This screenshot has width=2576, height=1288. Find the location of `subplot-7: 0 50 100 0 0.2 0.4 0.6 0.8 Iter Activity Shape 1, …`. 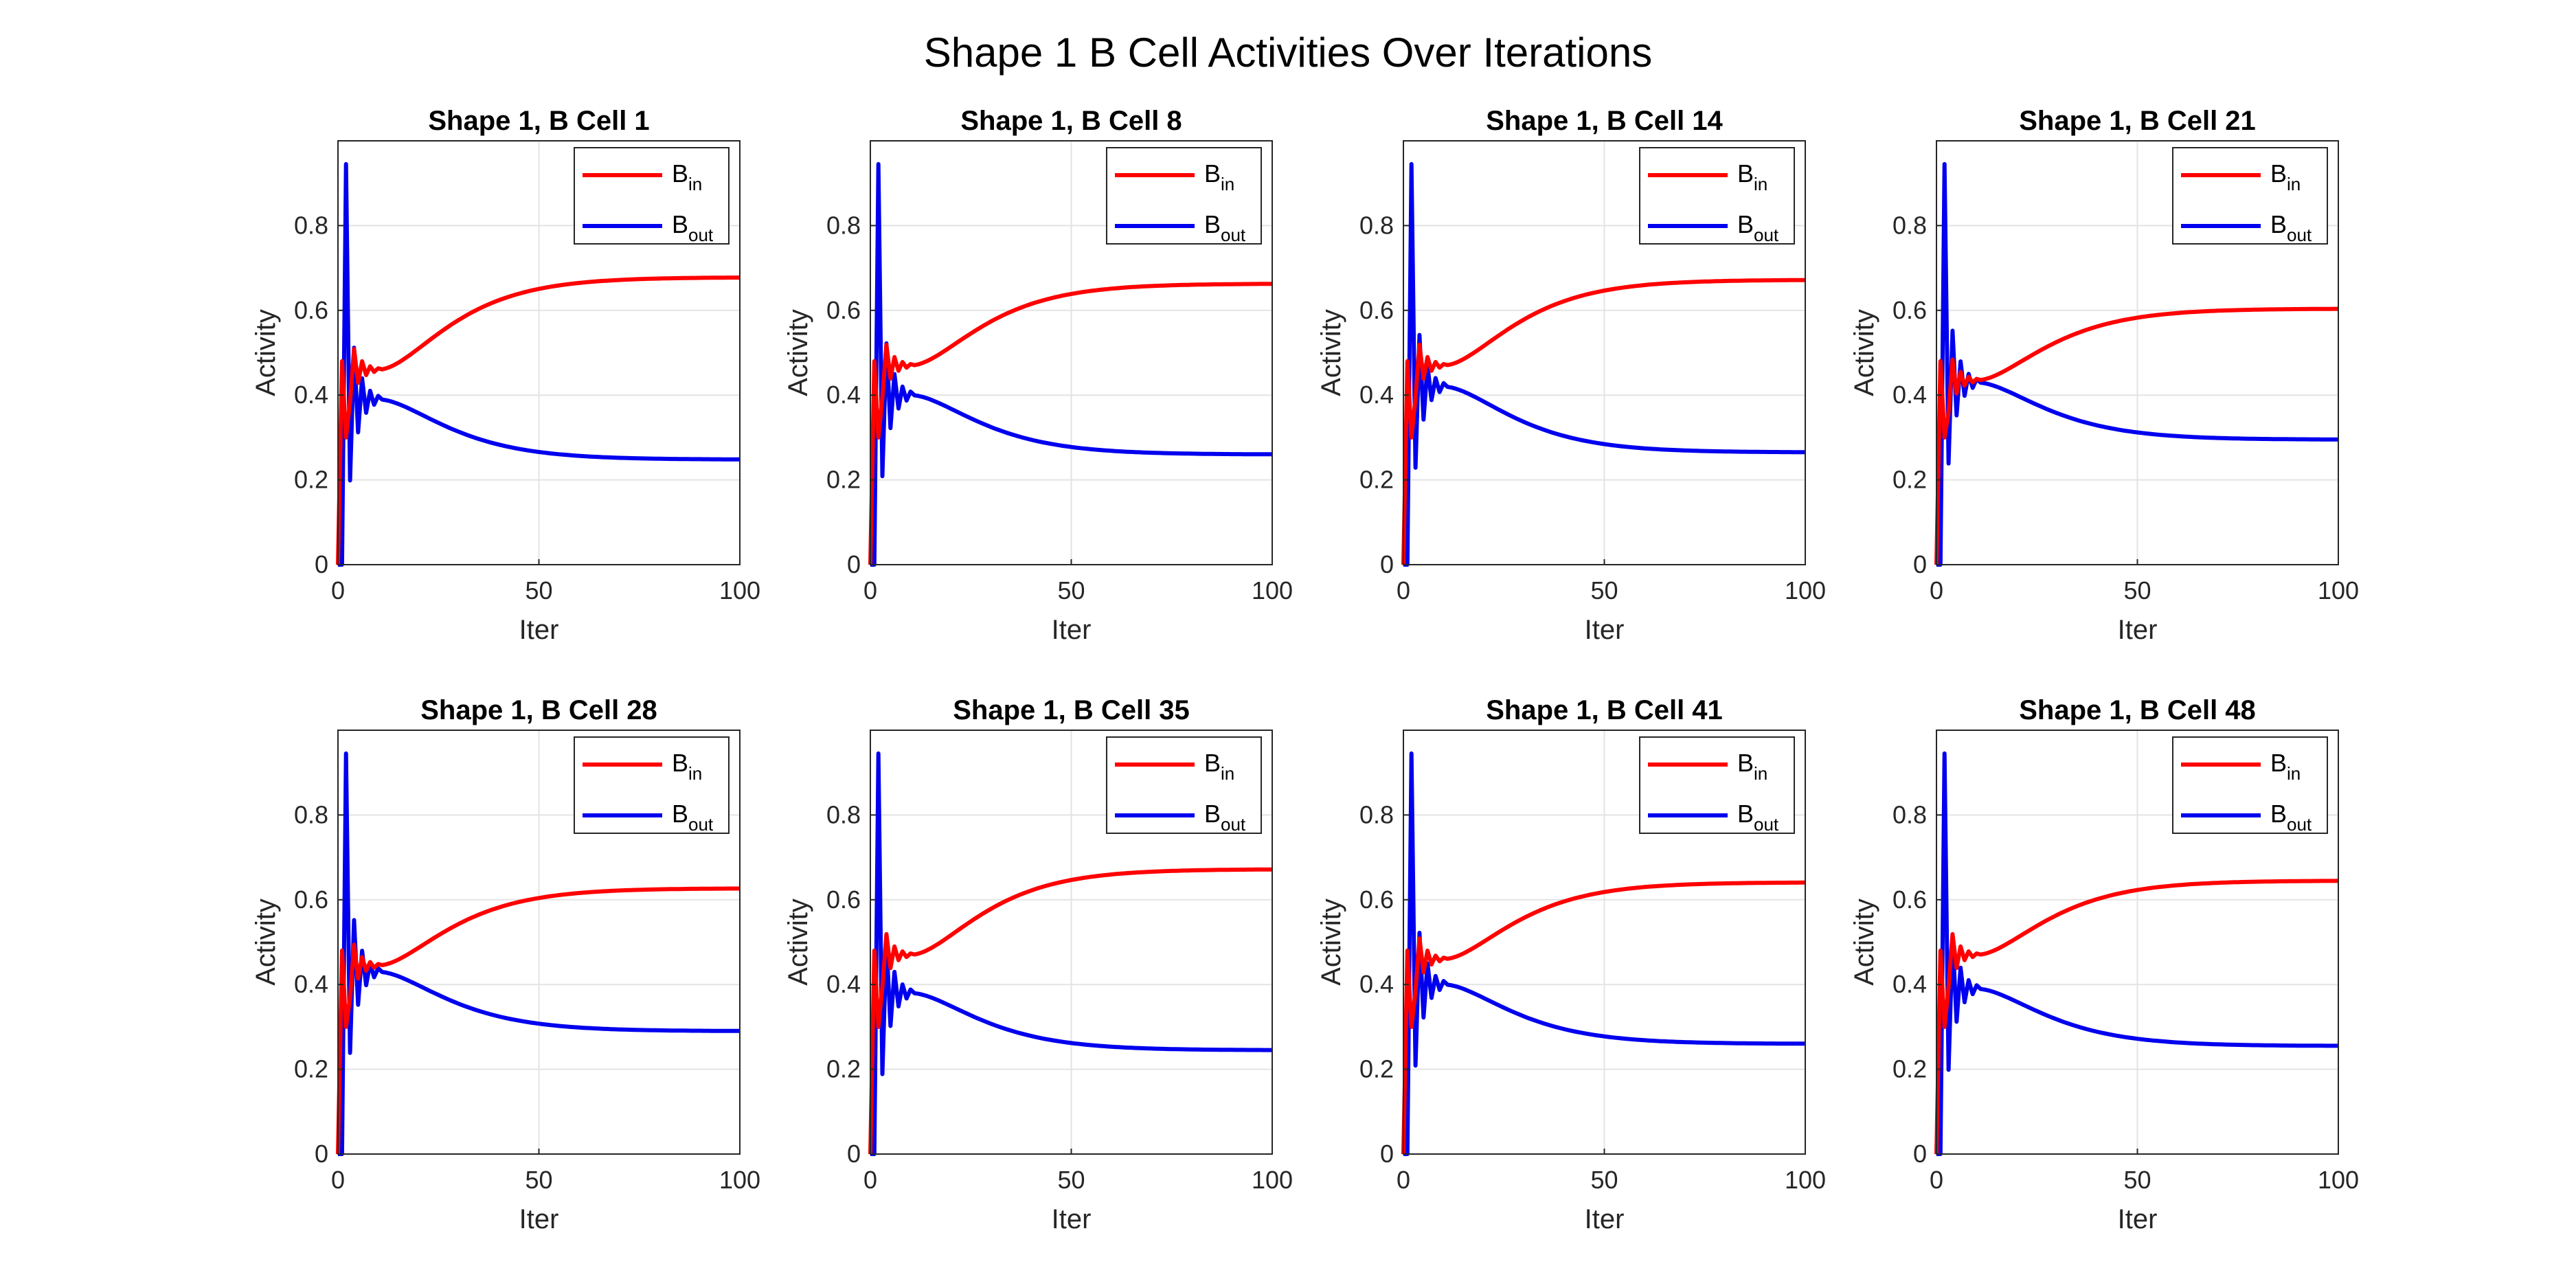

subplot-7: 0 50 100 0 0.2 0.4 0.6 0.8 Iter Activity Shape 1, … is located at coordinates (1571, 964).